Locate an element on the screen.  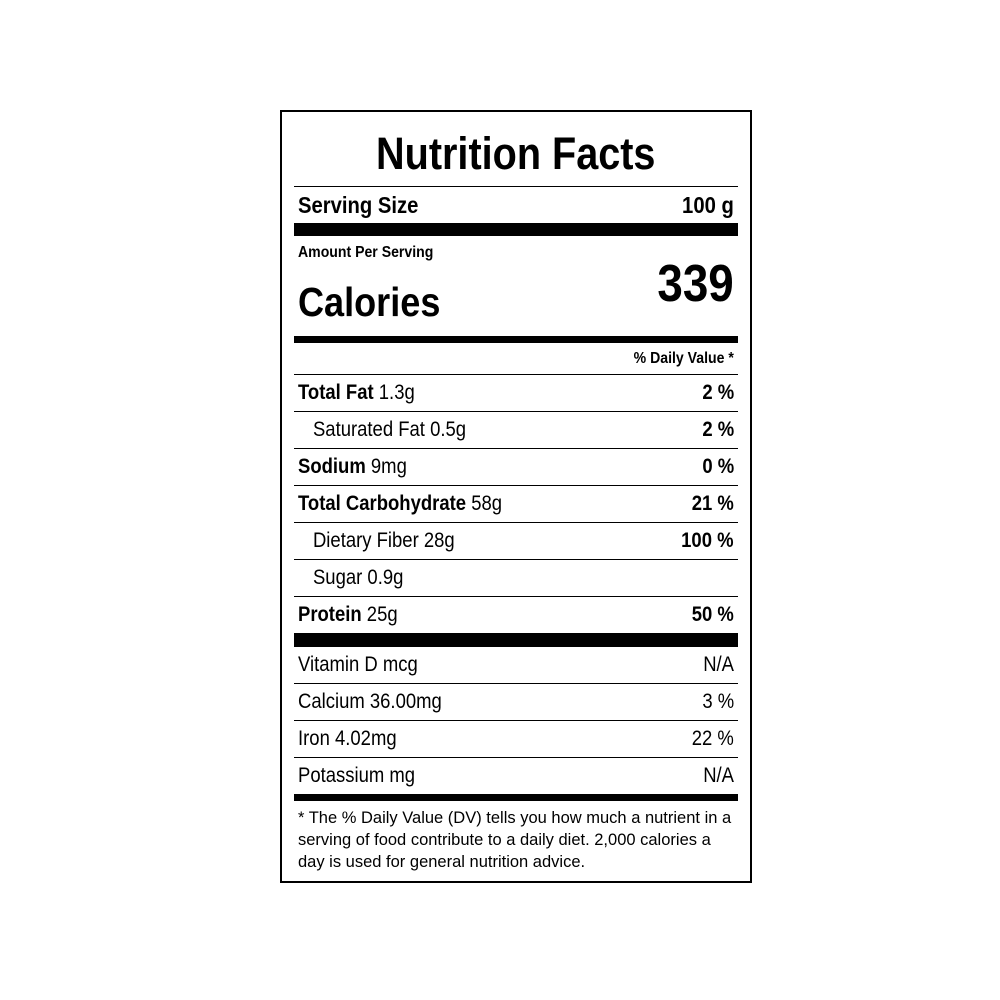
nutrient-daily-value: 21 % is located at coordinates (712, 503).